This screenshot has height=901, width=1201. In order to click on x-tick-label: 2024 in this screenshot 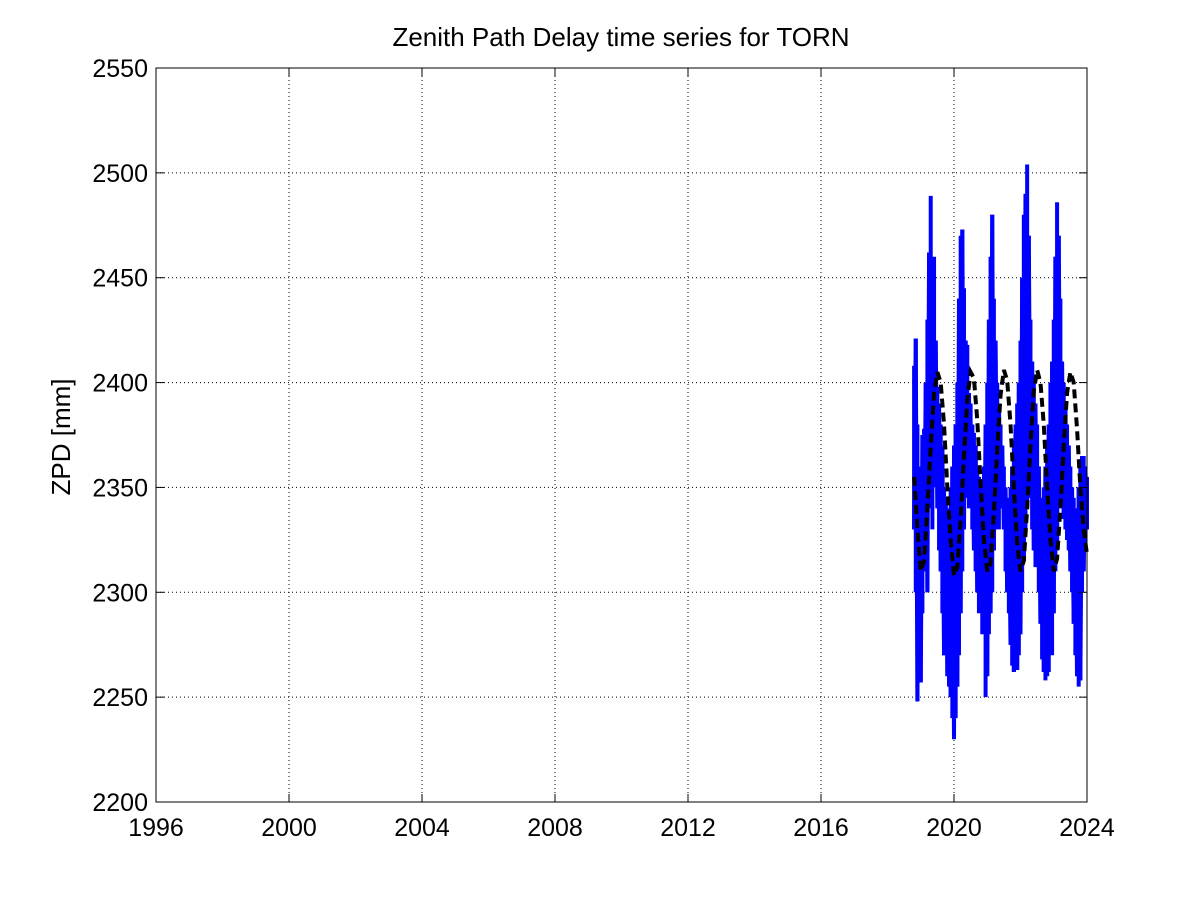, I will do `click(1087, 828)`.